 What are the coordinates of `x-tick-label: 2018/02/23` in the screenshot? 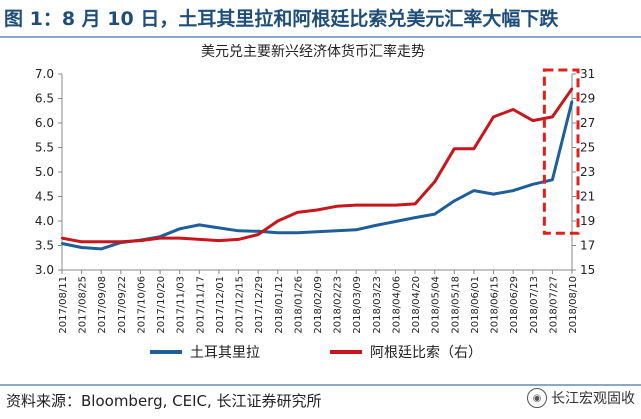 It's located at (338, 305).